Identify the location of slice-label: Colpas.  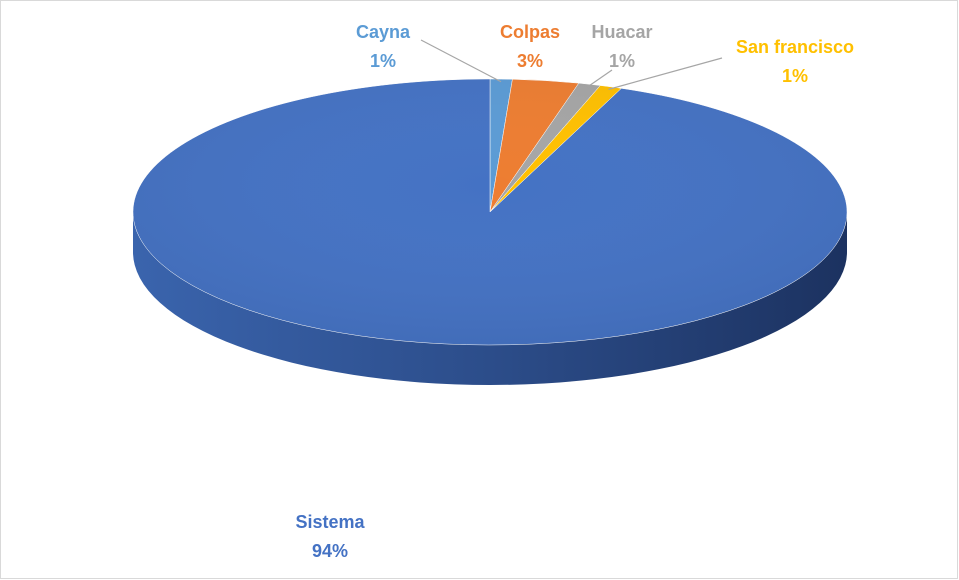
(530, 32).